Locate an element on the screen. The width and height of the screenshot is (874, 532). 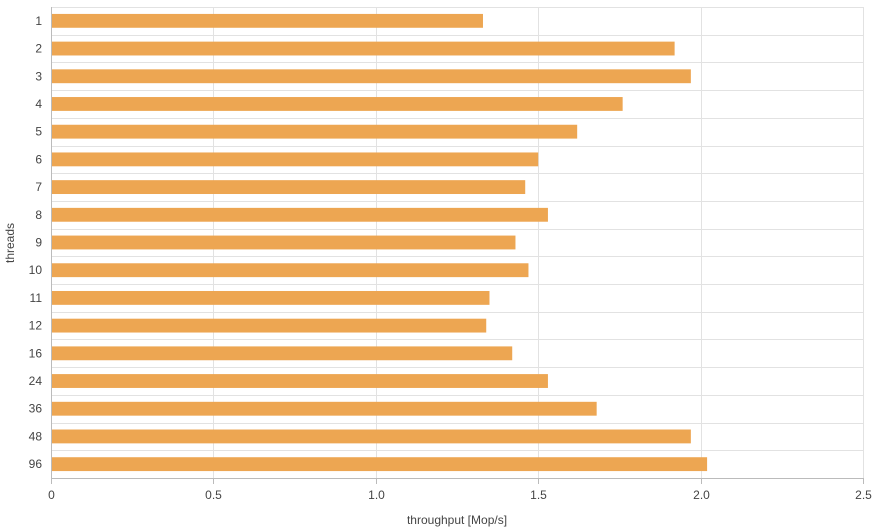
y-tick-label: 11 is located at coordinates (36, 298).